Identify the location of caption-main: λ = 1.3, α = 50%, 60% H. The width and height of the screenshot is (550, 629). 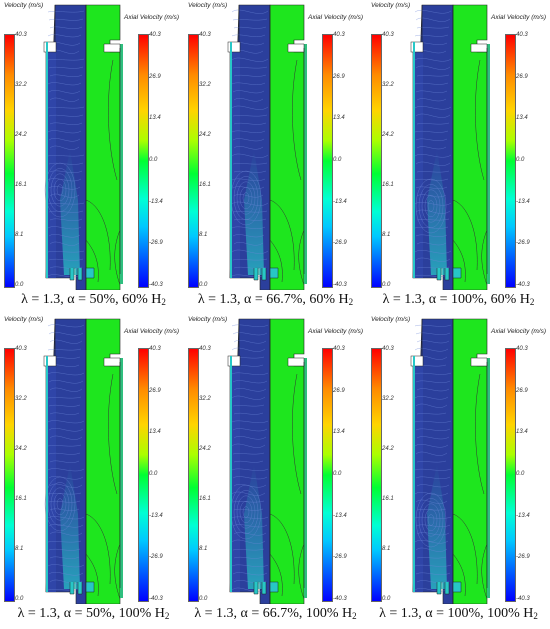
(91, 299).